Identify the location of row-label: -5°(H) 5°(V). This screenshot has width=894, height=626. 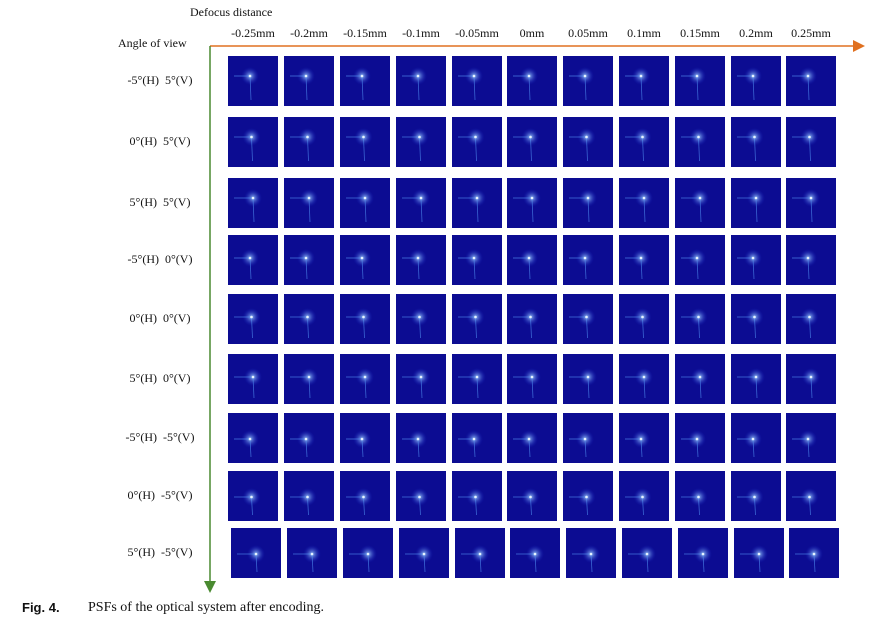
(160, 80).